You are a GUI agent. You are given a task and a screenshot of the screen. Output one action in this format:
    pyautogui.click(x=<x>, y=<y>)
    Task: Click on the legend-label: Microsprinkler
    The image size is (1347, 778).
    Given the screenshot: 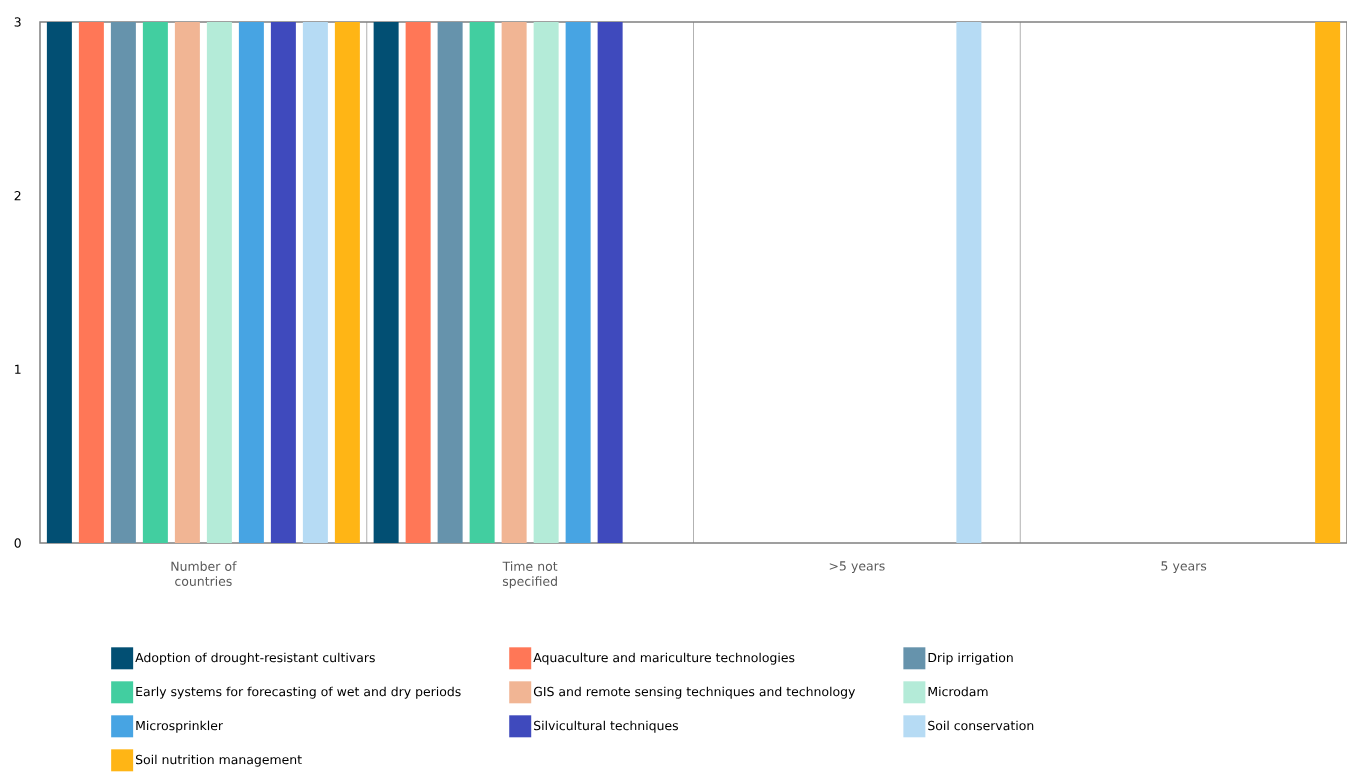 What is the action you would take?
    pyautogui.click(x=180, y=726)
    